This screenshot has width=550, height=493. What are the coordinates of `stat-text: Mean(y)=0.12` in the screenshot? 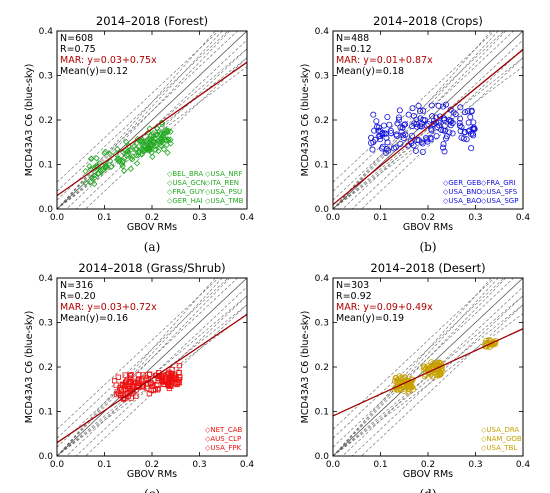 It's located at (94, 71).